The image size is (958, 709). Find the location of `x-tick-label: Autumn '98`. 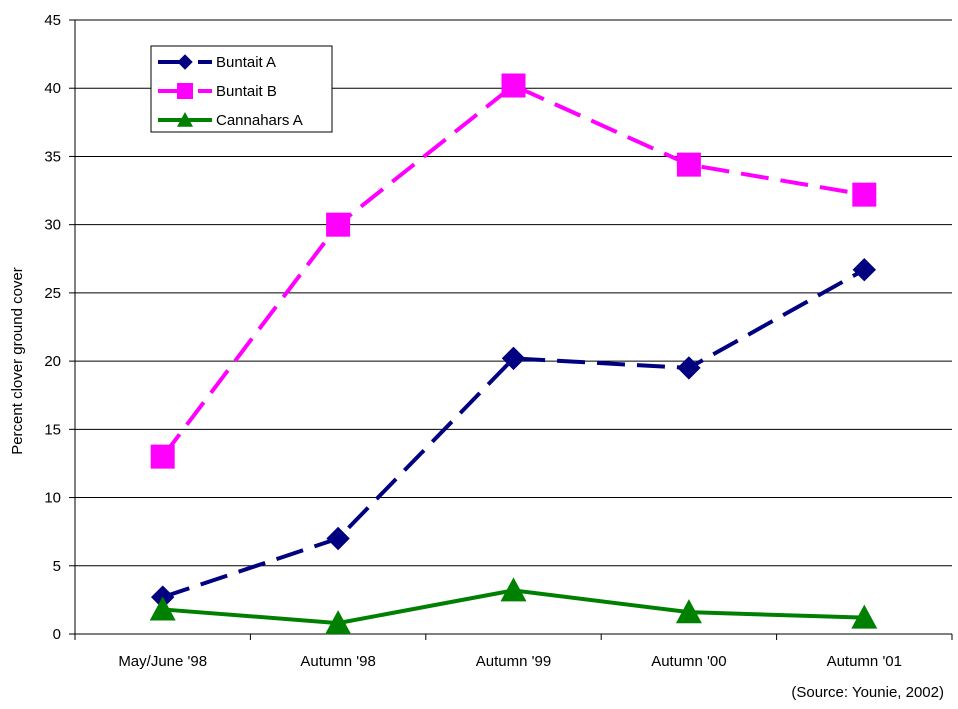

x-tick-label: Autumn '98 is located at coordinates (337, 661).